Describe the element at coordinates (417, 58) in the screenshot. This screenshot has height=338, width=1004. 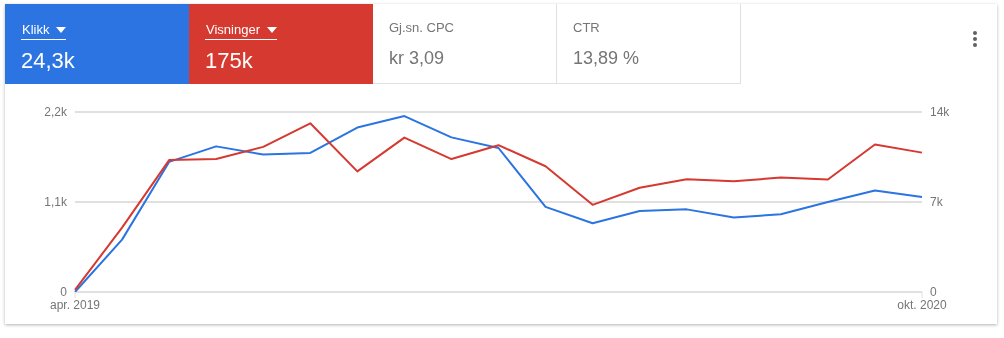
I see `text: kr 3,09` at that location.